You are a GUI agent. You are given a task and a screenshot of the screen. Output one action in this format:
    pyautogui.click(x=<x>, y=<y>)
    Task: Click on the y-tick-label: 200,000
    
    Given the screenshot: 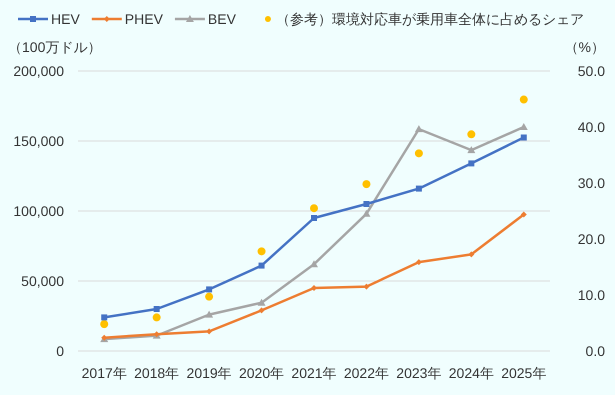 What is the action you would take?
    pyautogui.click(x=38, y=71)
    